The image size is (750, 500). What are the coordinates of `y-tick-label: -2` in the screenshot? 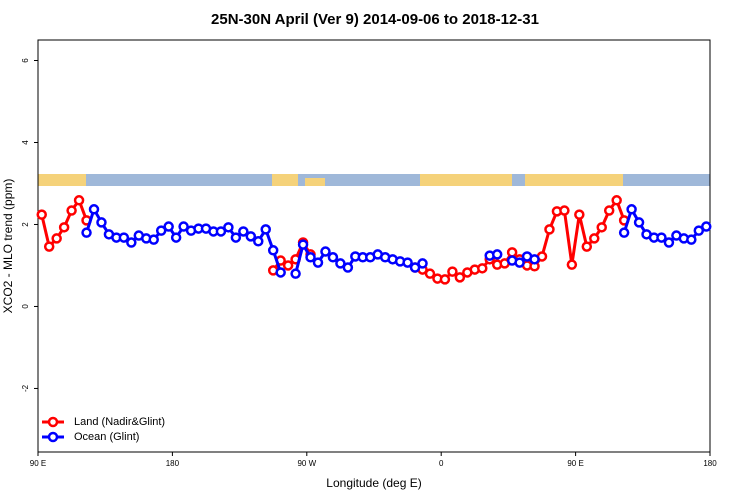 It's located at (25, 388).